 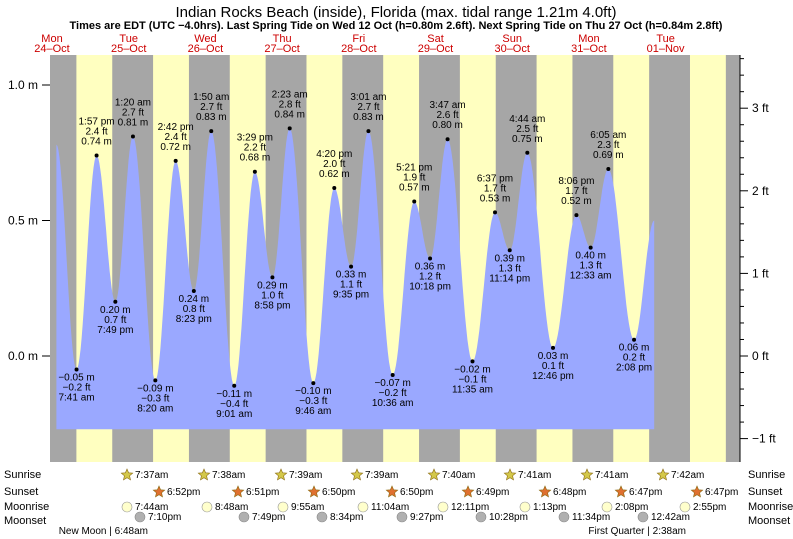 What do you see at coordinates (430, 286) in the screenshot?
I see `tide-label: 10:18 pm` at bounding box center [430, 286].